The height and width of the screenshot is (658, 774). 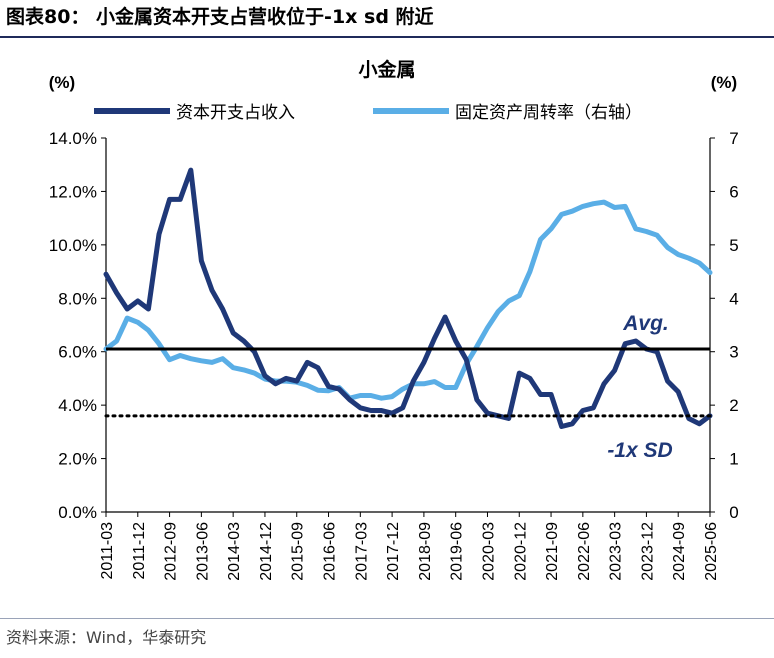 I want to click on x-tick-label: 2014-03, so click(x=234, y=551).